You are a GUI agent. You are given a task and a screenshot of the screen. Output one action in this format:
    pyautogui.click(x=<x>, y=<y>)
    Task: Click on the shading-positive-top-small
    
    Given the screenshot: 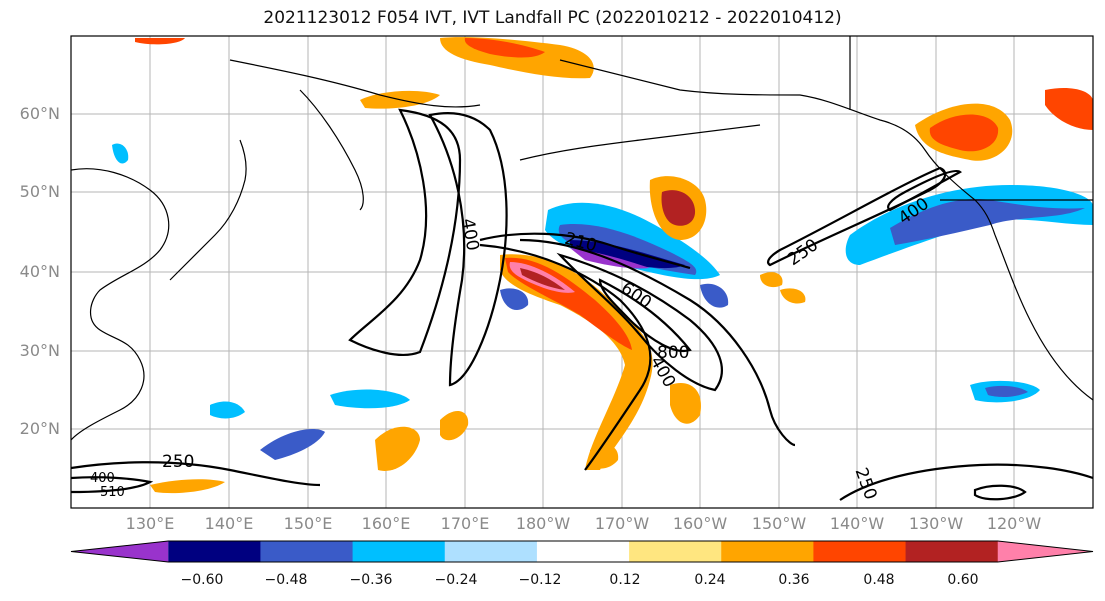 What is the action you would take?
    pyautogui.click(x=160, y=41)
    